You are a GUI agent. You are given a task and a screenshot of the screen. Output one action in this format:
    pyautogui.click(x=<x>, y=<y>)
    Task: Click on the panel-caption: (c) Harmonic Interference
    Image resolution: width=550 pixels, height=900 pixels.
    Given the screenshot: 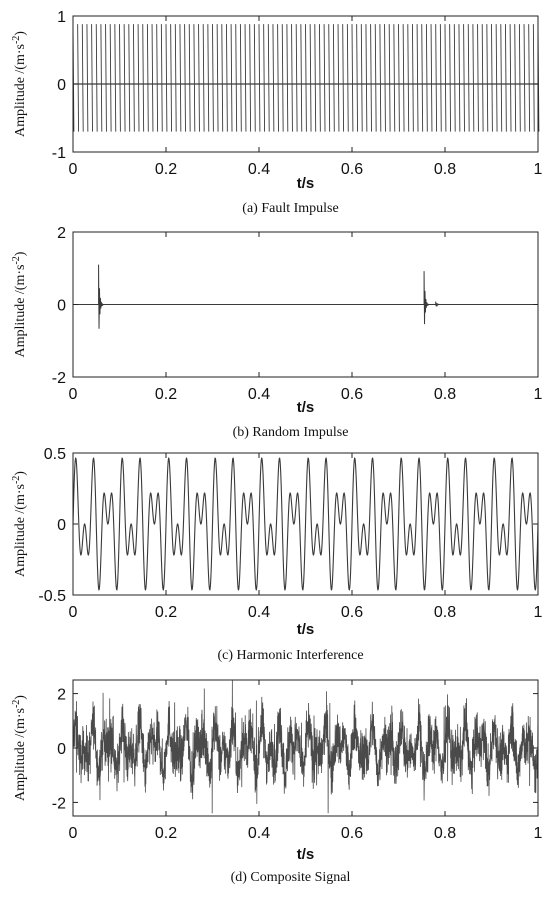 What is the action you would take?
    pyautogui.click(x=290, y=655)
    